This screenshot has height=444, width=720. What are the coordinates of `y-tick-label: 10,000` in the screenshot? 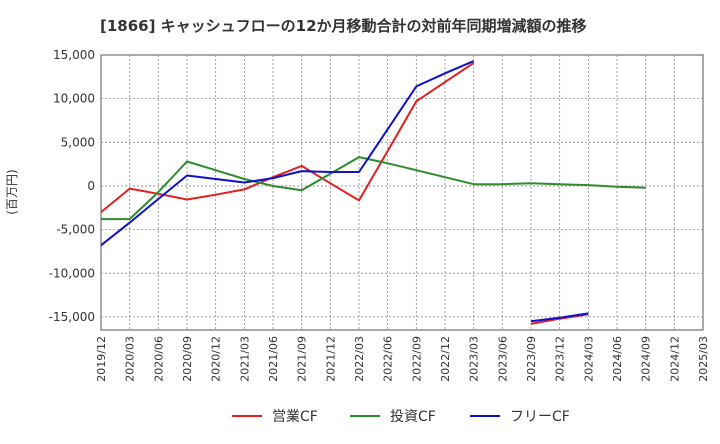 It's located at (74, 99).